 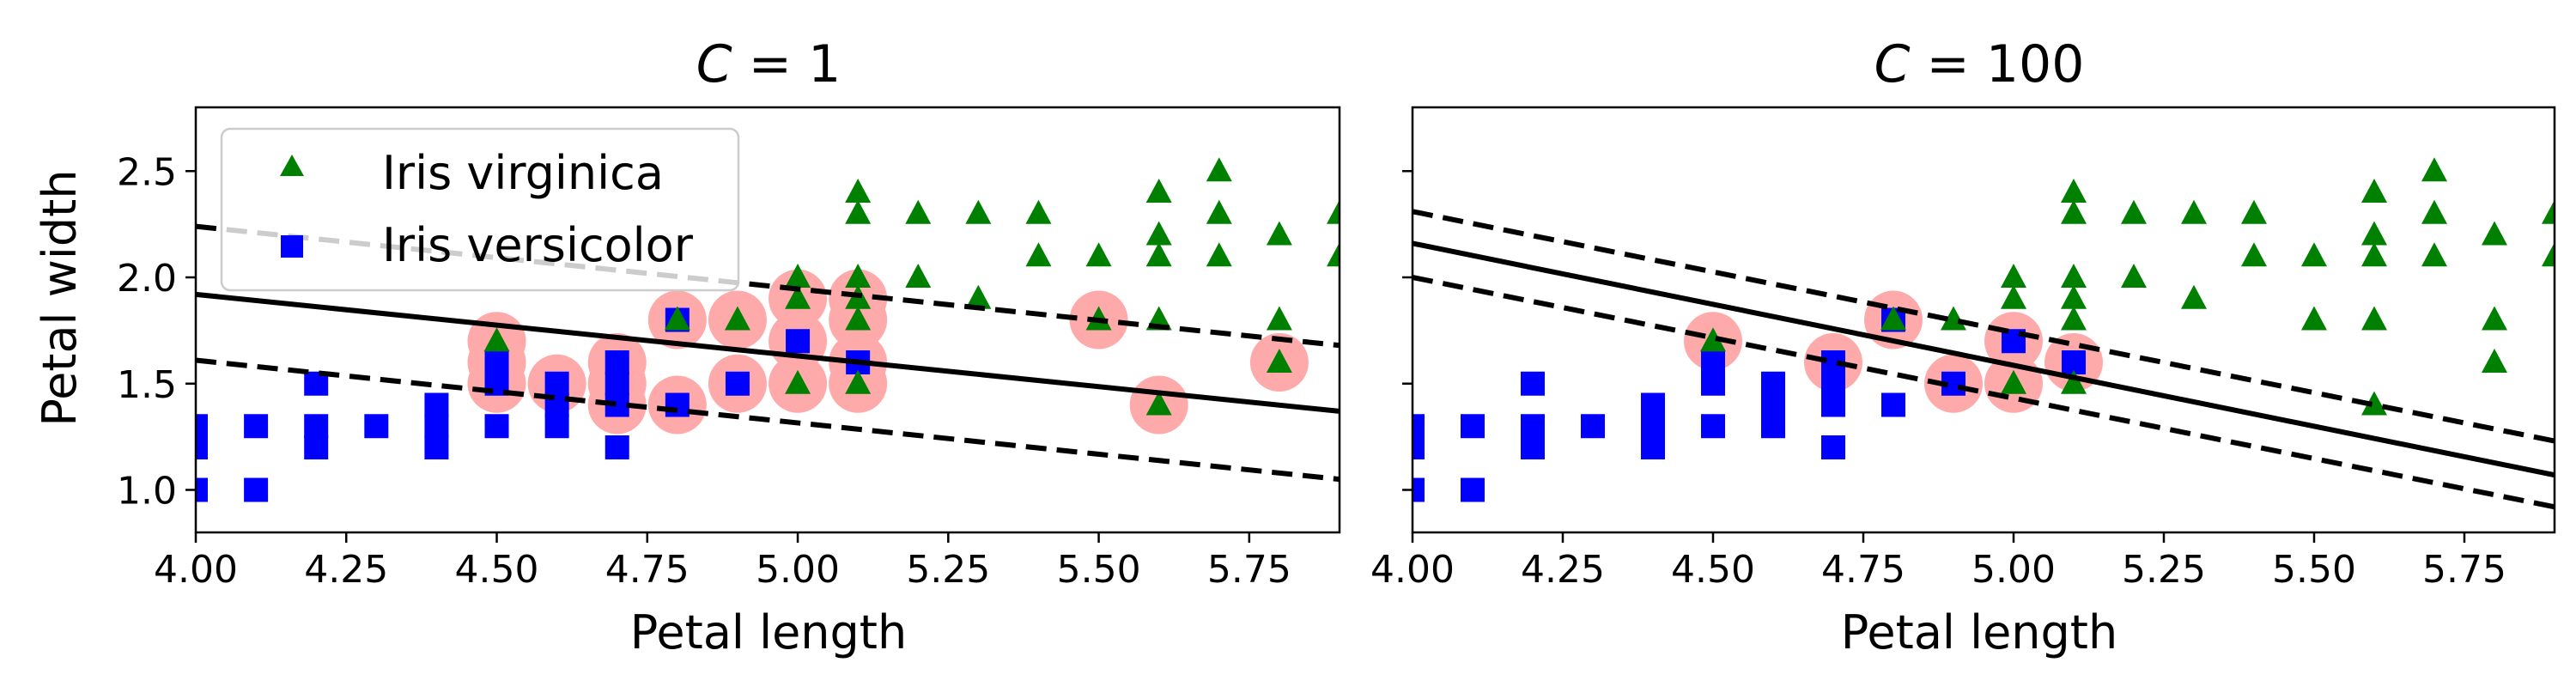 What do you see at coordinates (2464, 570) in the screenshot?
I see `right-x-tick-label: 5.75` at bounding box center [2464, 570].